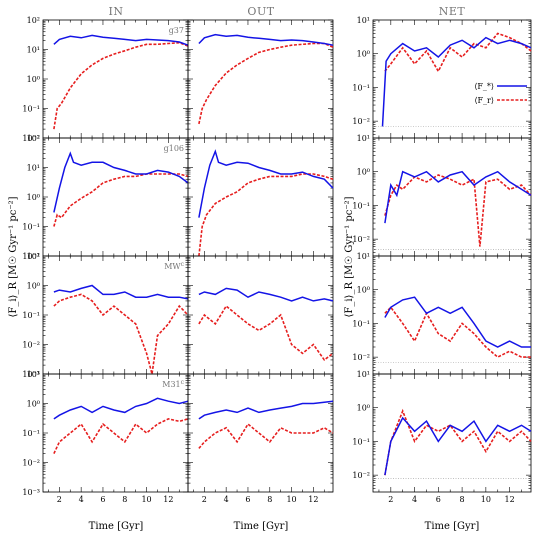 This screenshot has width=537, height=537. What do you see at coordinates (260, 11) in the screenshot?
I see `column-title-out: OUT` at bounding box center [260, 11].